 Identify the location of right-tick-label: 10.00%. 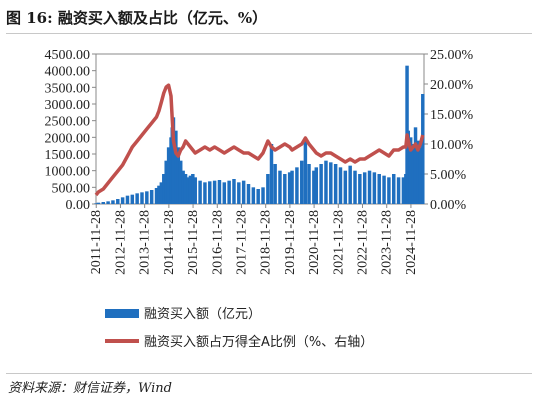
(452, 145).